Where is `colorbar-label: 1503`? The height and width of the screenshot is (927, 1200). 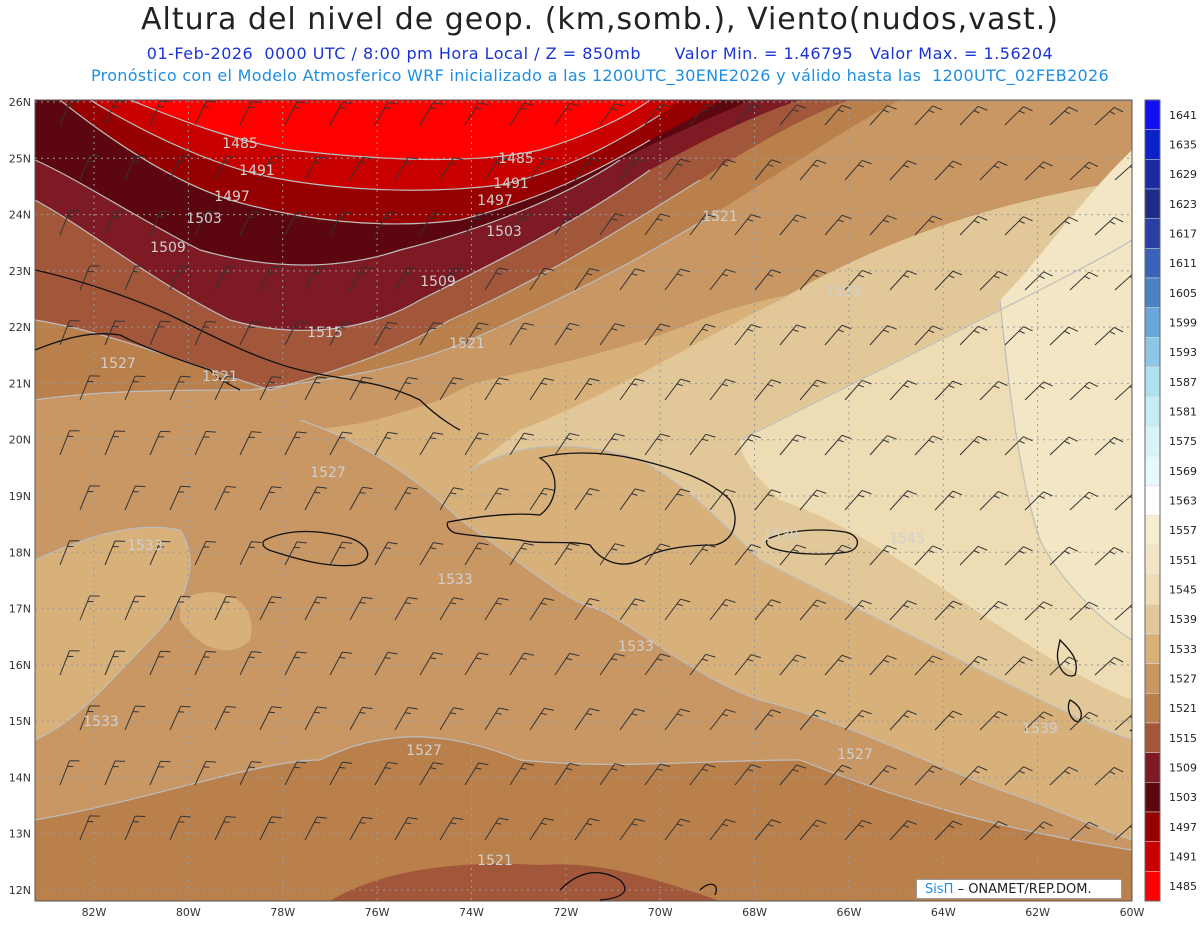 colorbar-label: 1503 is located at coordinates (1183, 797).